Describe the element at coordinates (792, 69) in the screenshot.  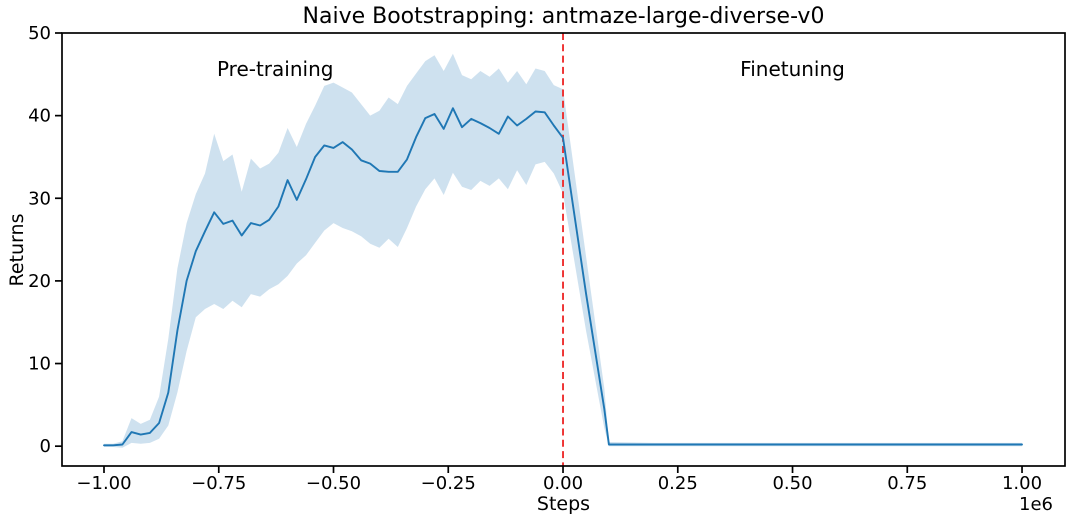
I see `annotation-finetuning: Finetuning` at that location.